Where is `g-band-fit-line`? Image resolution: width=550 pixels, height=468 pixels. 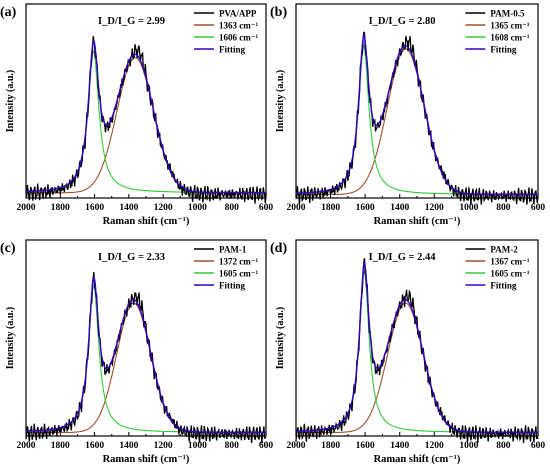 g-band-fit-line is located at coordinates (146, 358).